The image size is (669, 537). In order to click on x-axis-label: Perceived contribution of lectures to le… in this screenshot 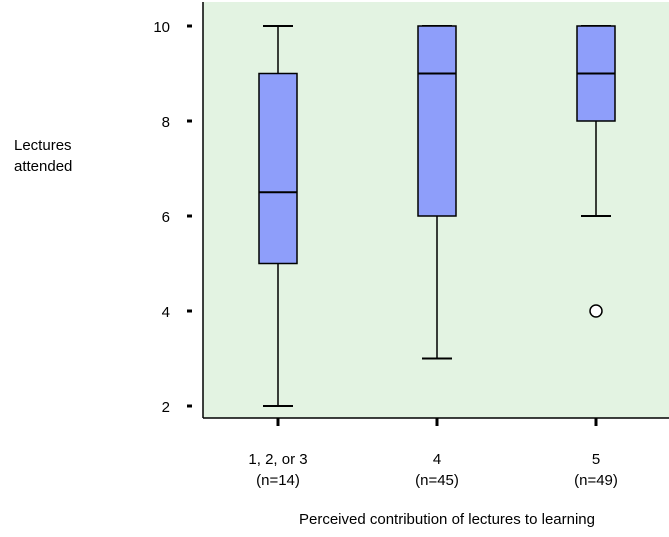, I will do `click(447, 519)`.